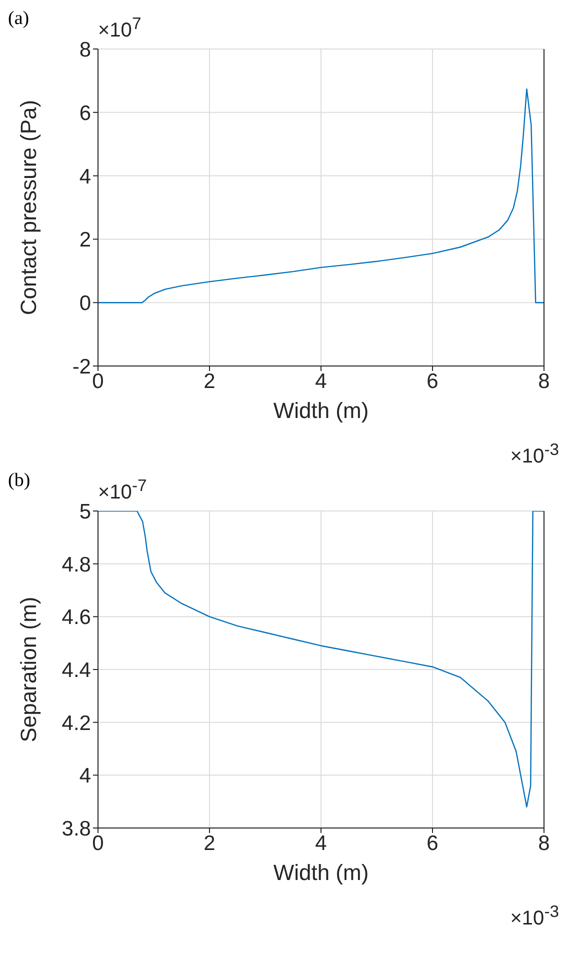 The image size is (567, 954). What do you see at coordinates (76, 723) in the screenshot?
I see `y-tick-label: 4.2` at bounding box center [76, 723].